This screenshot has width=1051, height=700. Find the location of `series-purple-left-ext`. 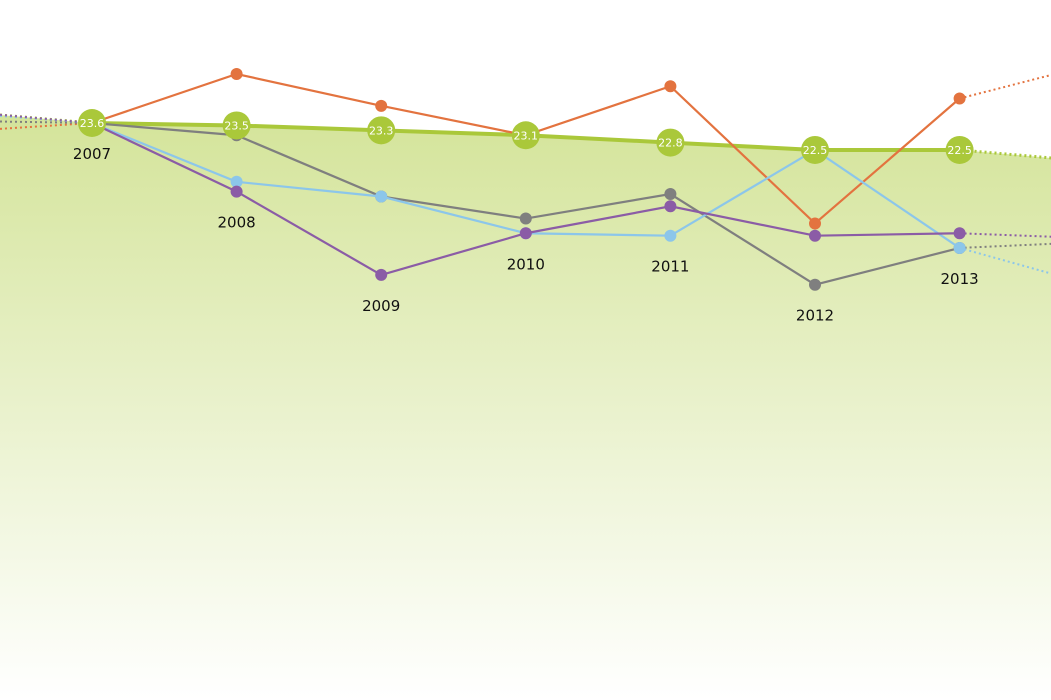

series-purple-left-ext is located at coordinates (46, 118).